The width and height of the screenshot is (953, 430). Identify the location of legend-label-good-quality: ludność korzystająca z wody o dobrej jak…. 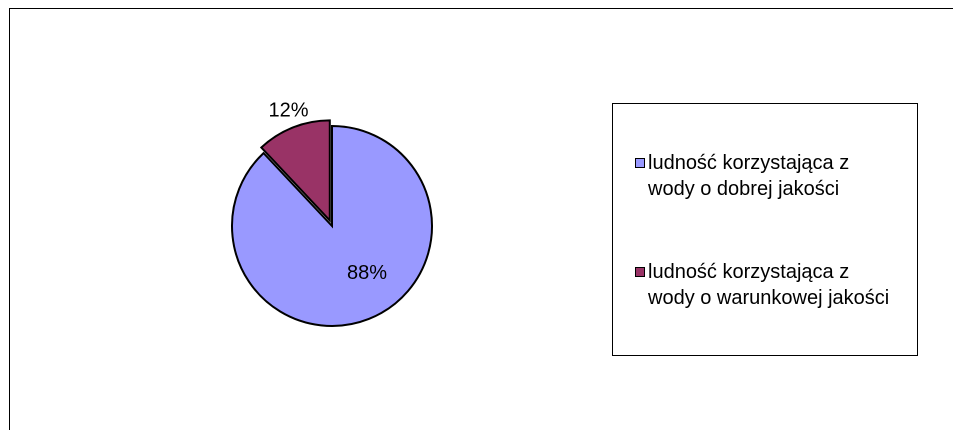
(749, 176).